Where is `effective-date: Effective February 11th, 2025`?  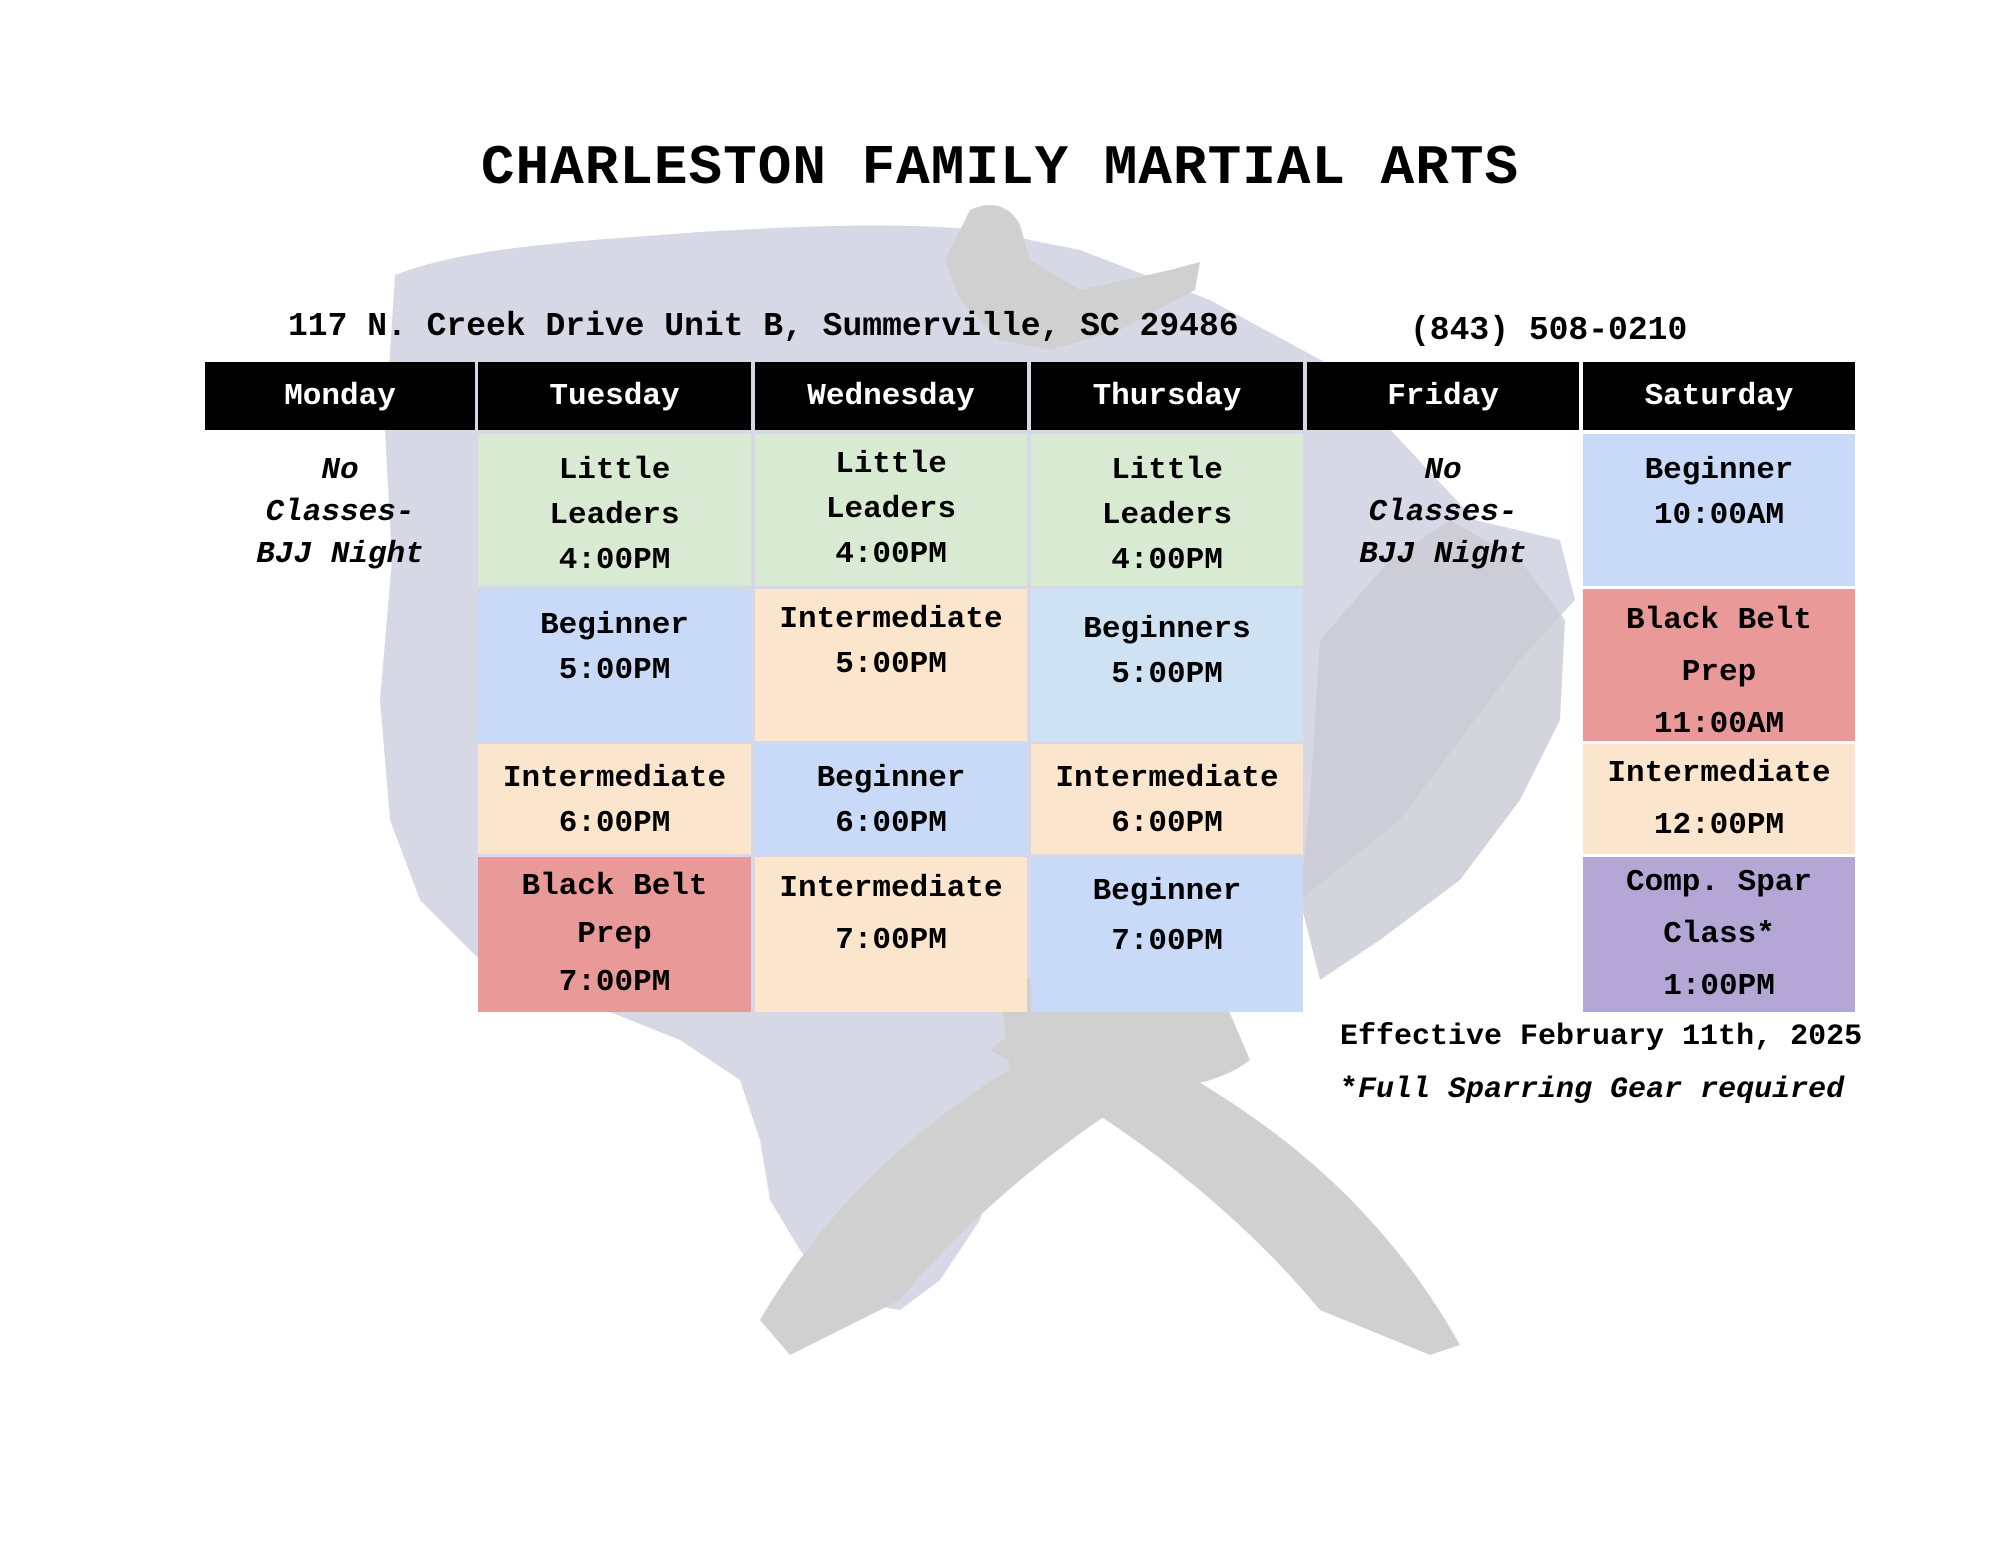
effective-date: Effective February 11th, 2025 is located at coordinates (1601, 1037).